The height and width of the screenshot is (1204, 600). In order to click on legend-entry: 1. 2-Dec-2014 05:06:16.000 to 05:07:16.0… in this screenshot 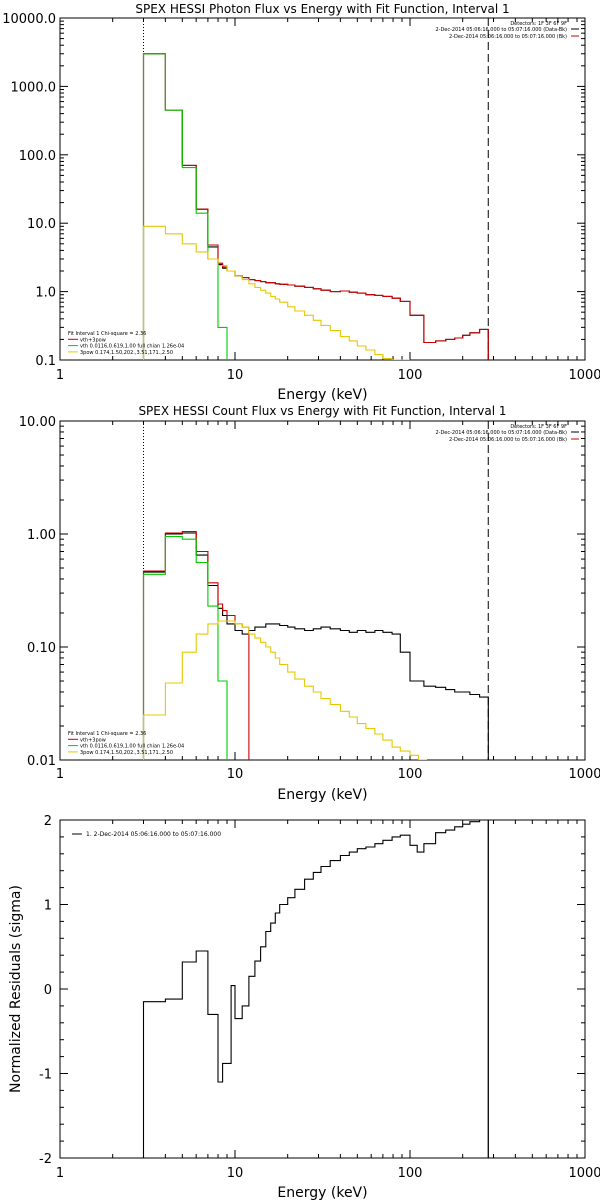, I will do `click(153, 834)`.